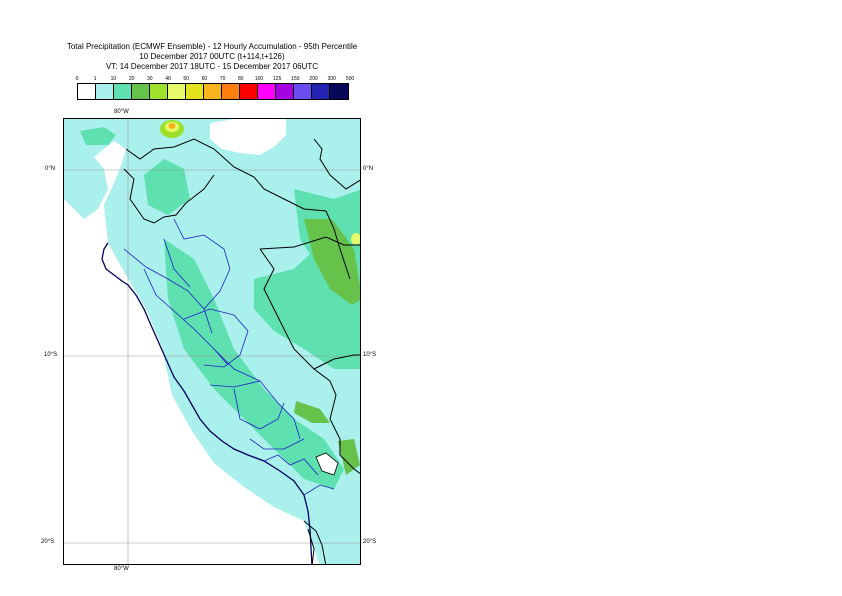 This screenshot has width=842, height=596. I want to click on lat-label-10-right: 10°S, so click(370, 355).